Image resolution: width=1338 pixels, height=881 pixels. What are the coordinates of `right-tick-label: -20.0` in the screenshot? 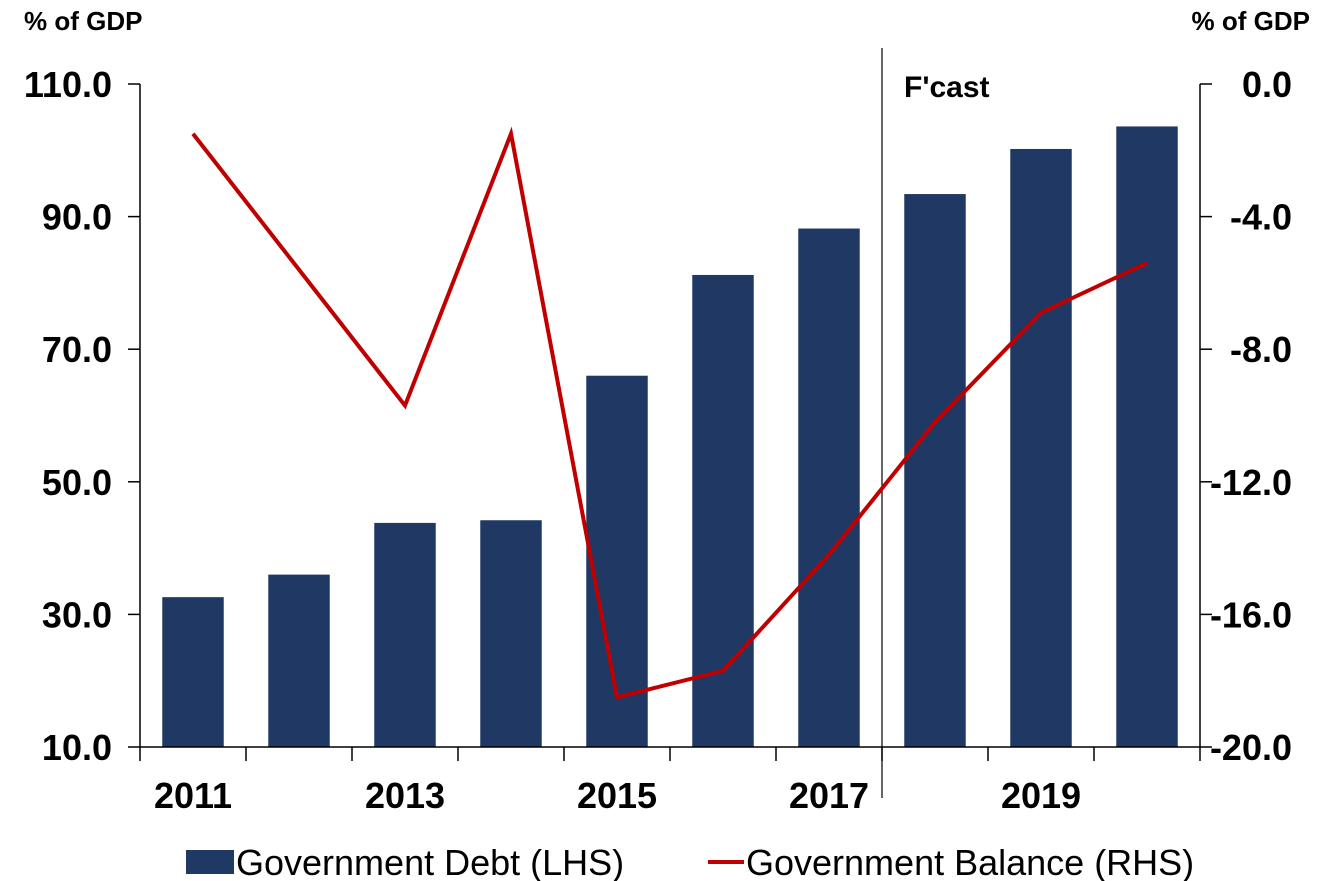 It's located at (1251, 747).